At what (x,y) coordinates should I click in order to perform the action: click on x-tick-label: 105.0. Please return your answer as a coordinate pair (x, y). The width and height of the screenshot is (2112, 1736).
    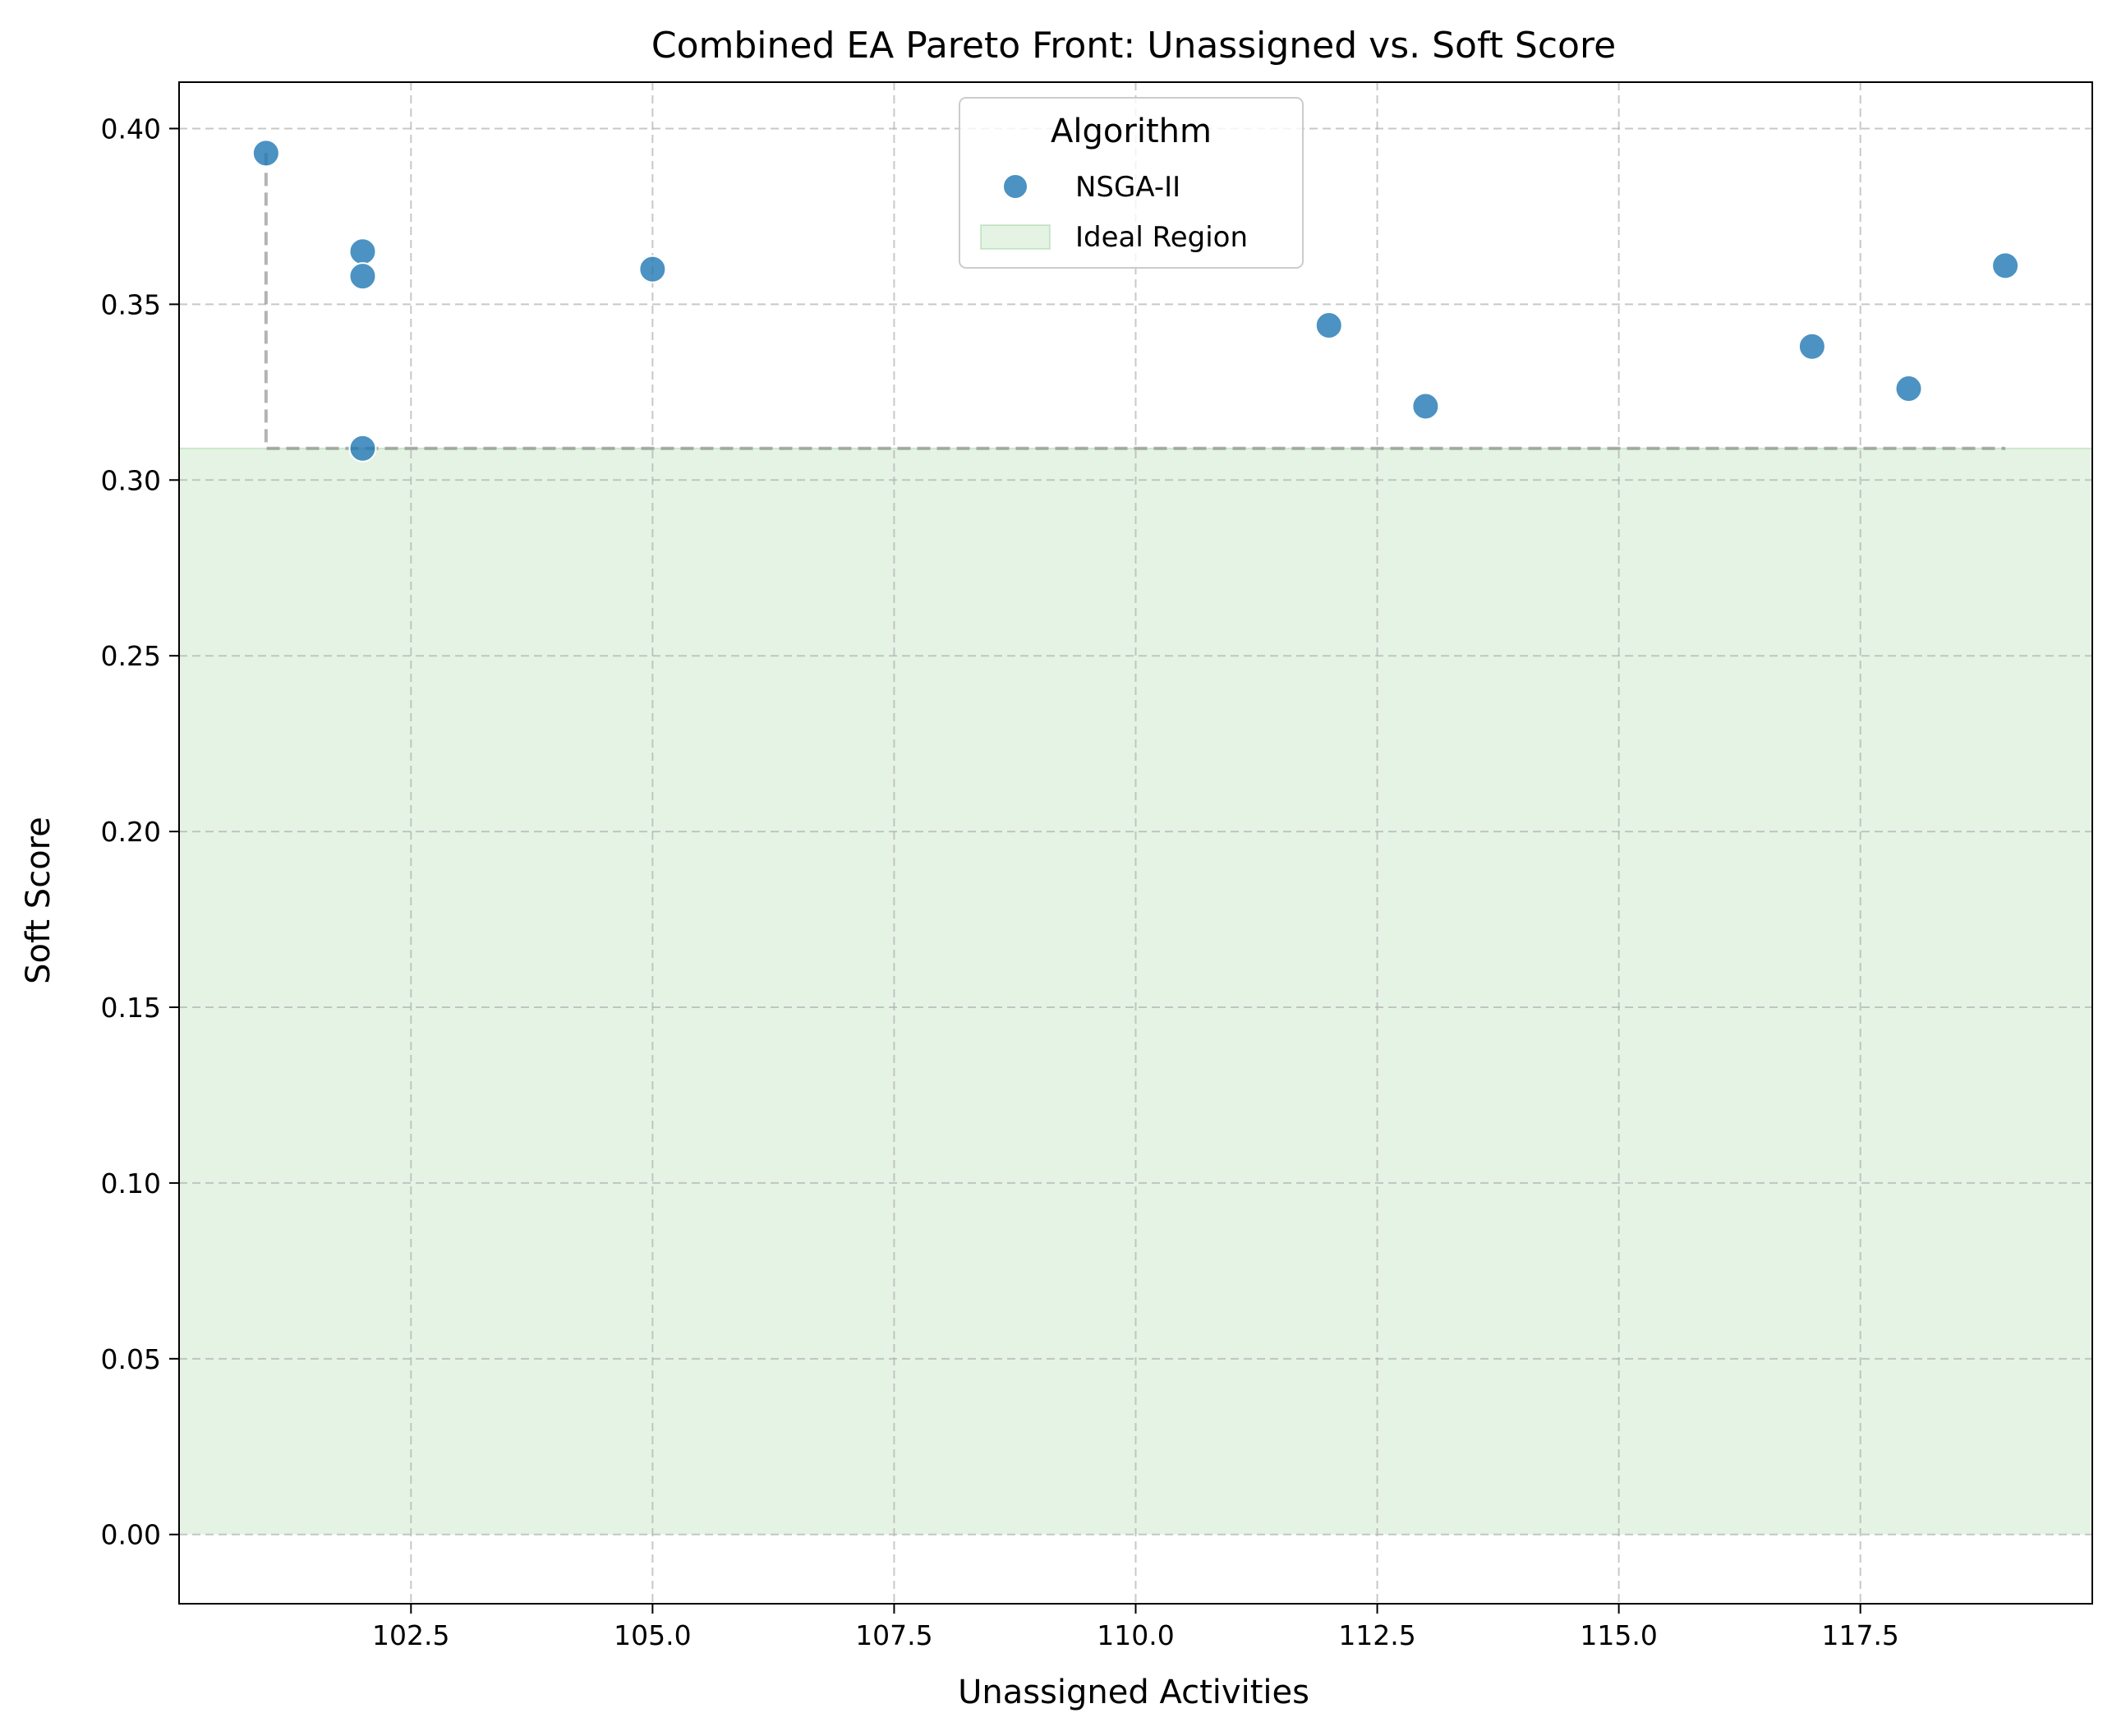
    Looking at the image, I should click on (652, 1635).